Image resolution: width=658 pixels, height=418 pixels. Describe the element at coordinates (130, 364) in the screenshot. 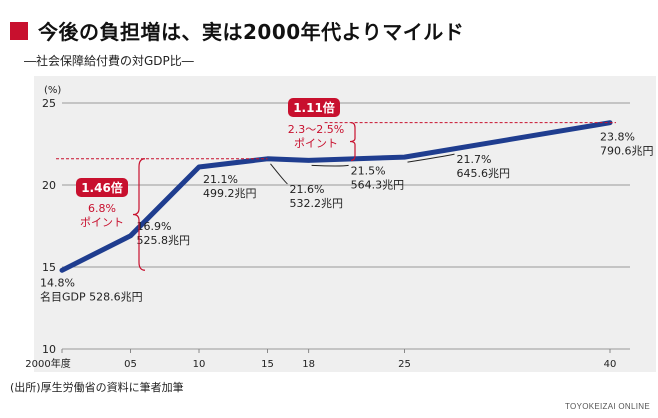

I see `x-tick-label: 05` at that location.